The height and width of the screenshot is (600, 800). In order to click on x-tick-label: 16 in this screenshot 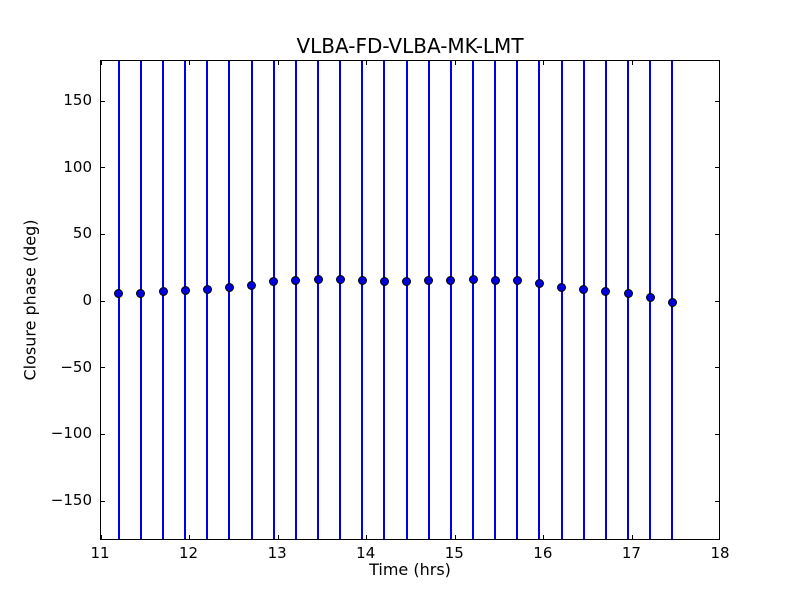, I will do `click(543, 553)`.